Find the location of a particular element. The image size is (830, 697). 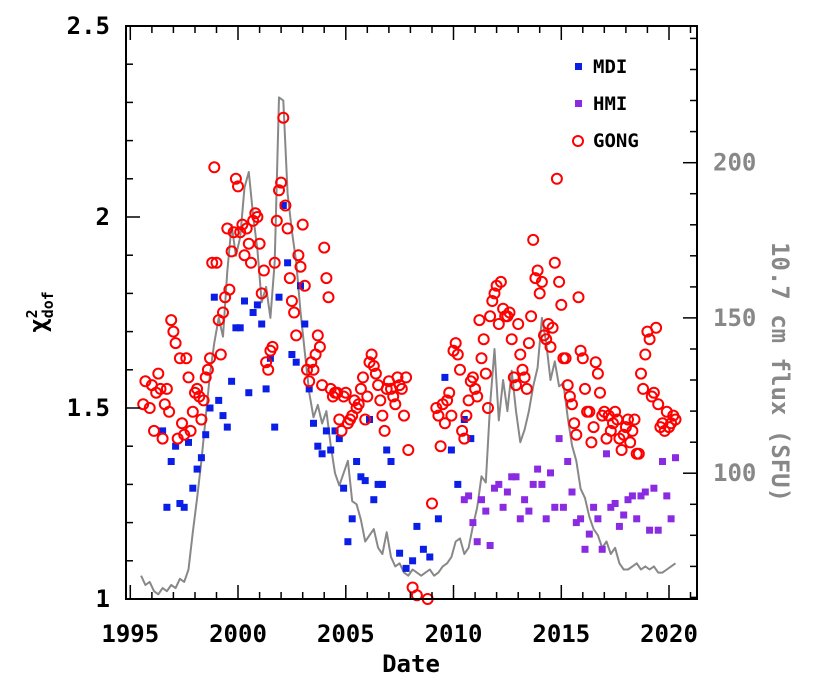

legend-hmi-marker is located at coordinates (578, 103).